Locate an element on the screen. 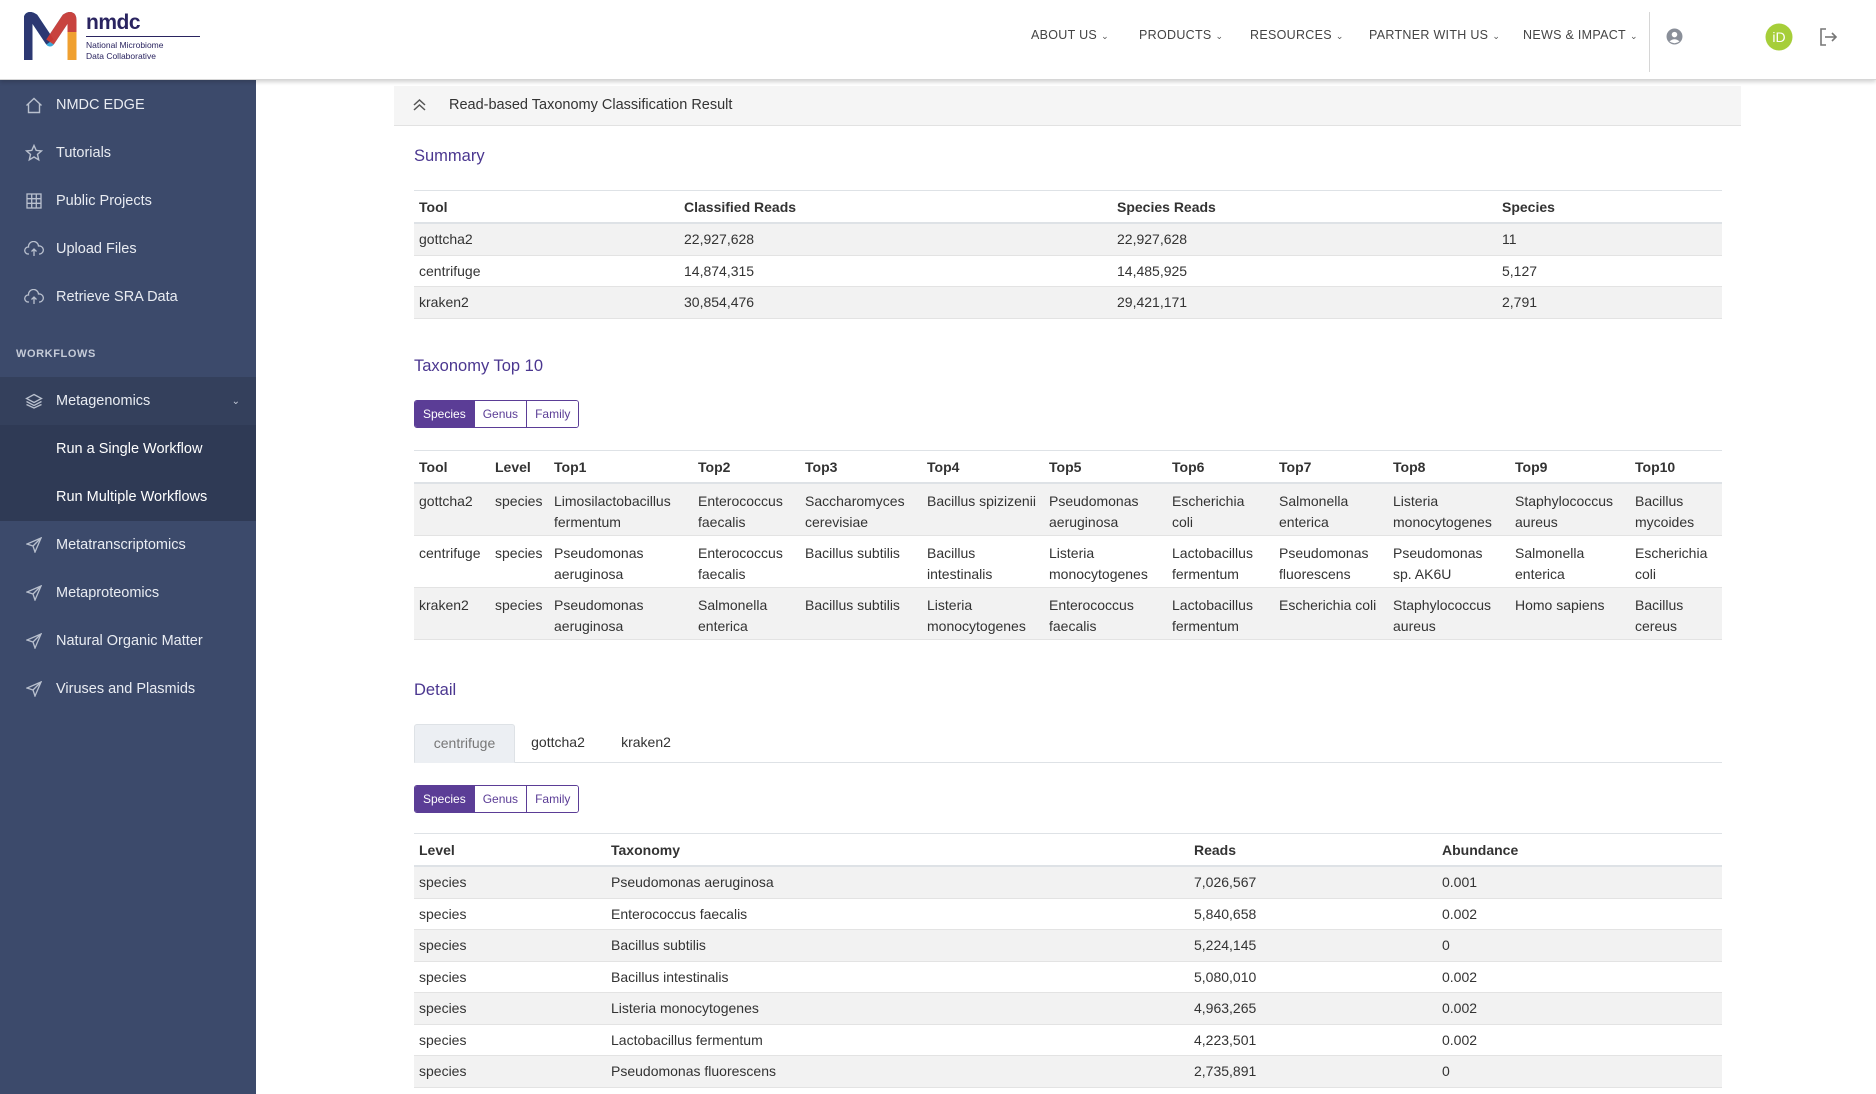 This screenshot has width=1876, height=1094. table-cell: 30,854,476 is located at coordinates (895, 302).